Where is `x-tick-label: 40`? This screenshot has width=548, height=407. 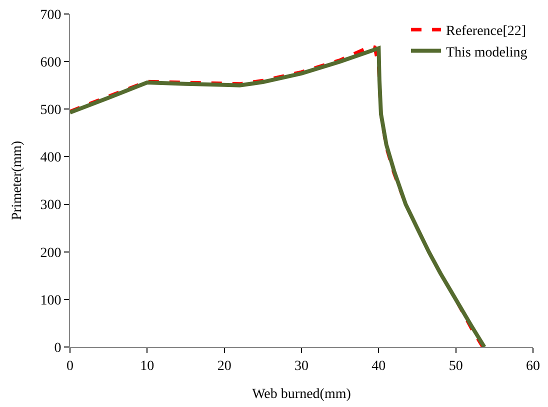
x-tick-label: 40 is located at coordinates (379, 366).